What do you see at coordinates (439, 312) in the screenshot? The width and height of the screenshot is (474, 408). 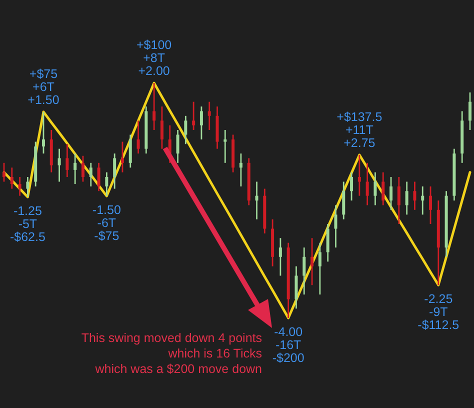 I see `annotation: -2.25 -9T -$112.5` at bounding box center [439, 312].